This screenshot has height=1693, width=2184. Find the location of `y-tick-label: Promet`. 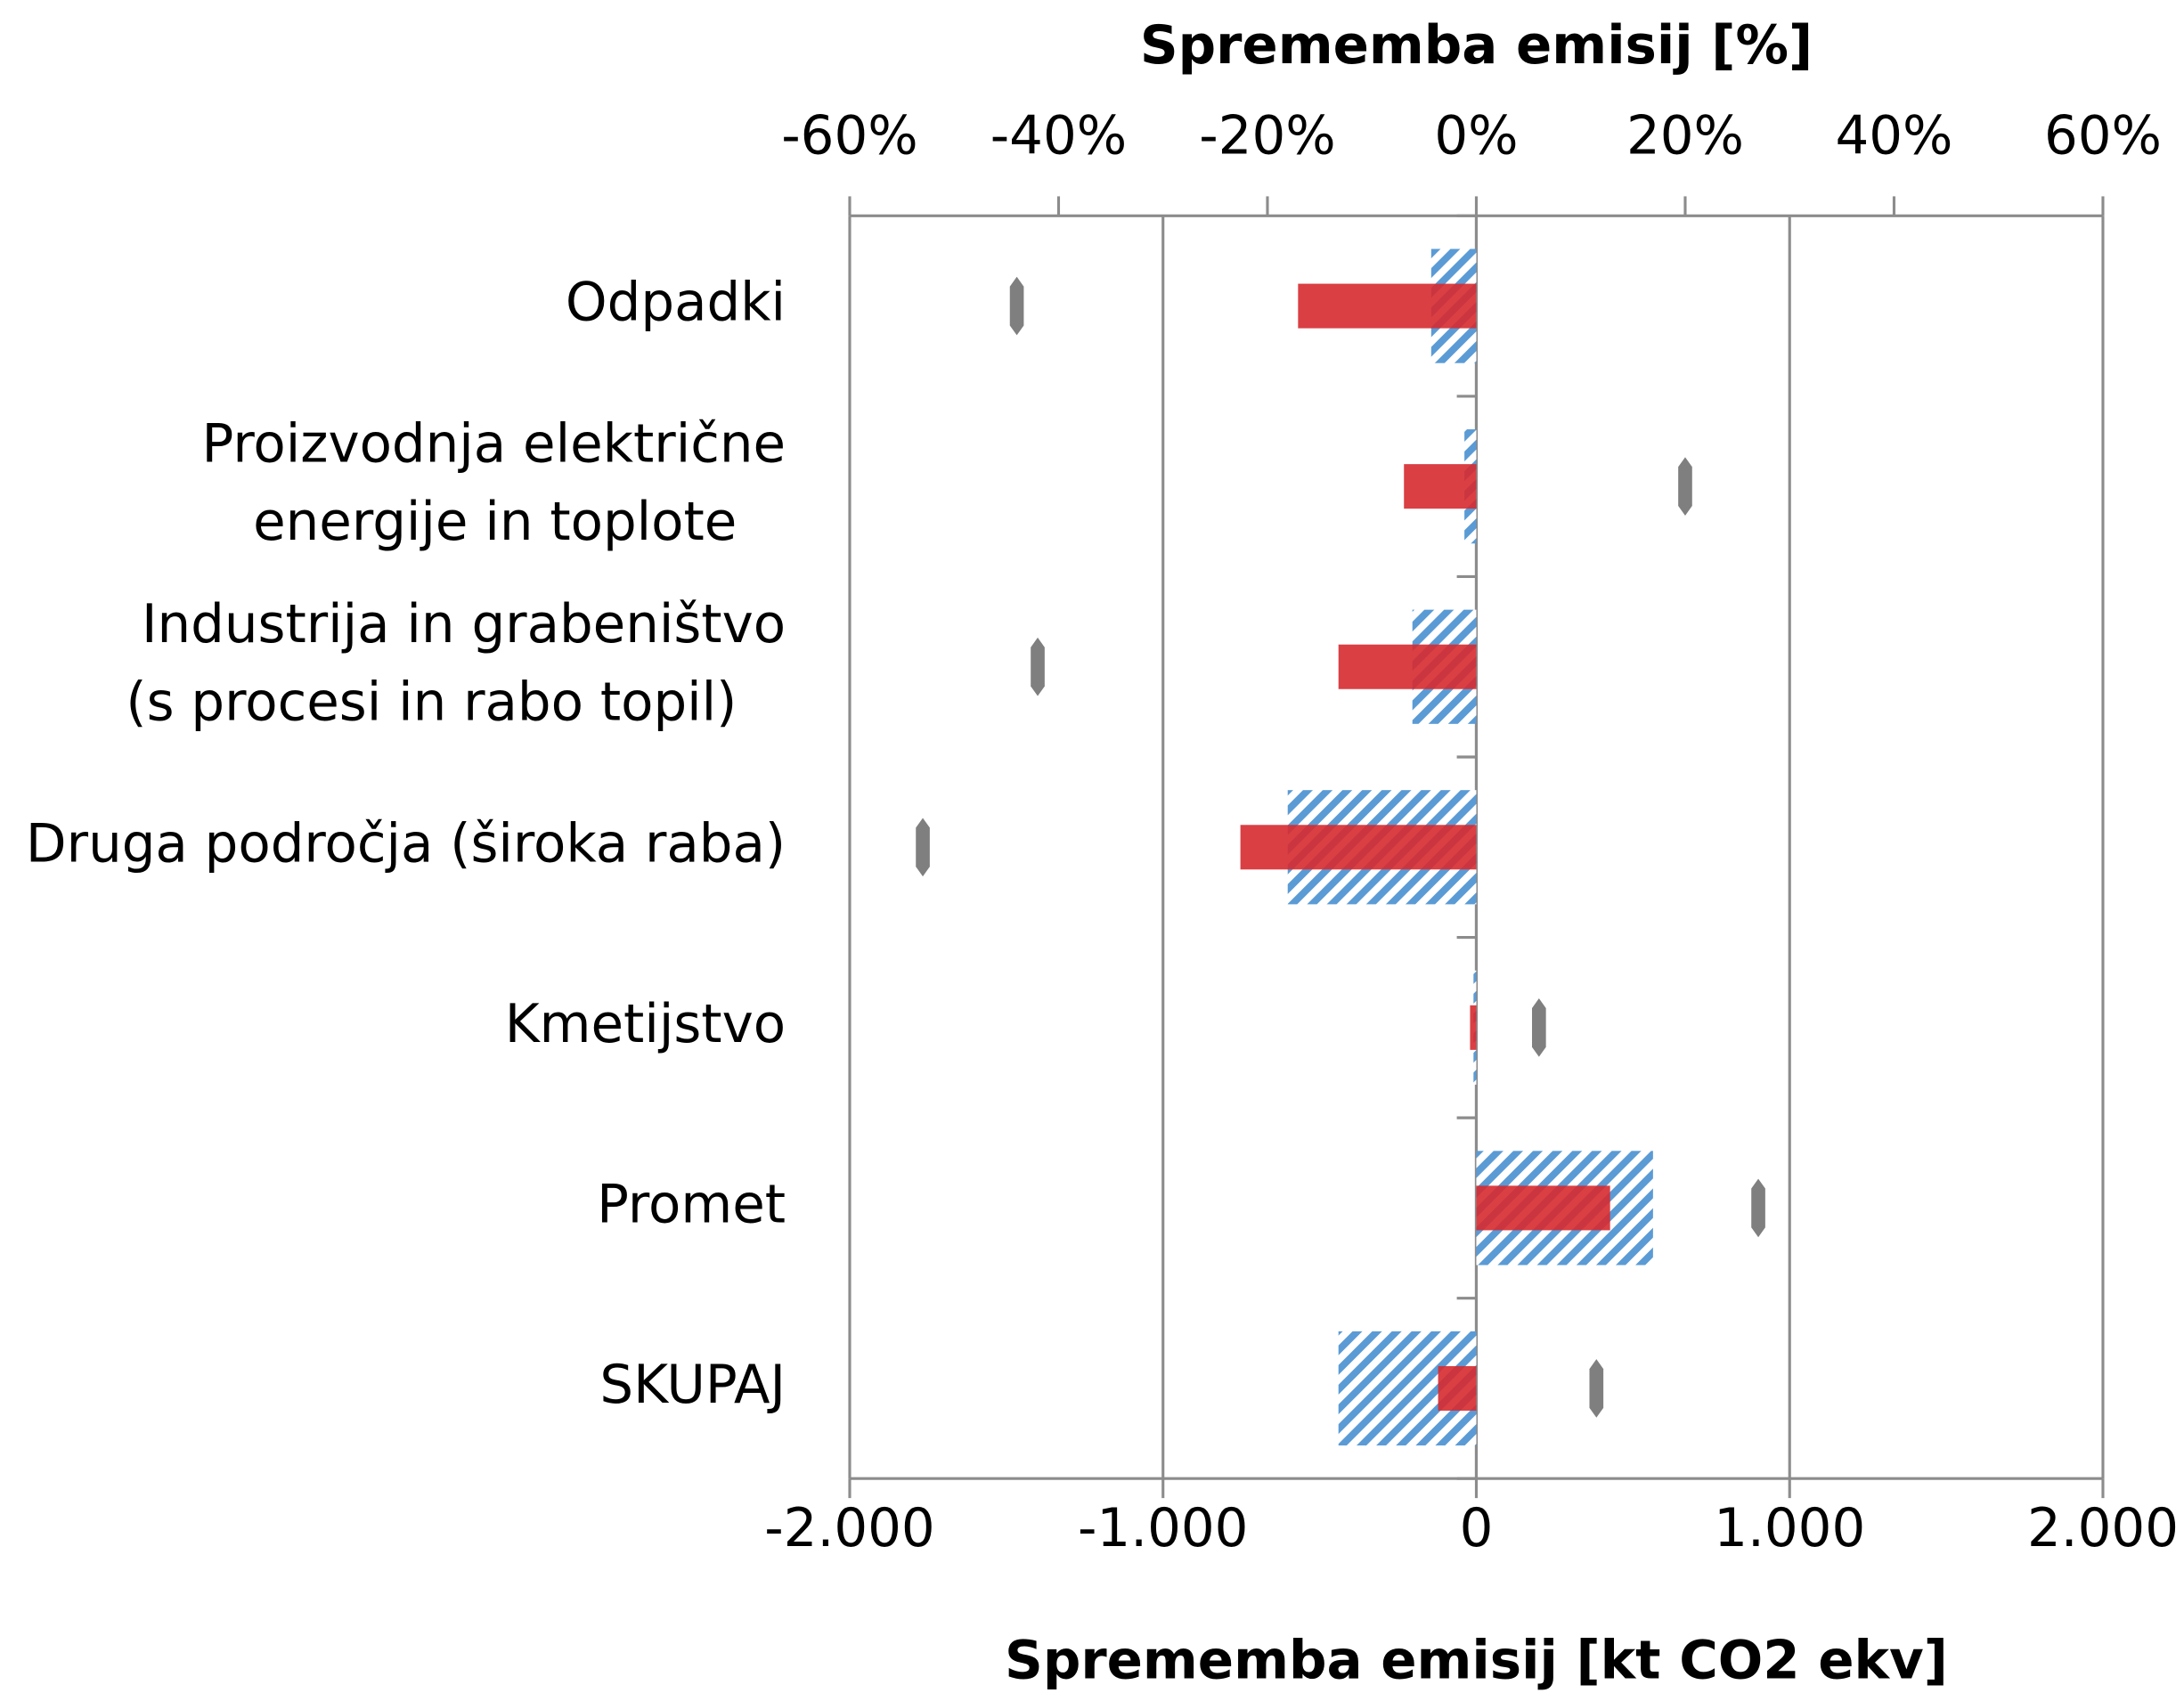

y-tick-label: Promet is located at coordinates (691, 1205).